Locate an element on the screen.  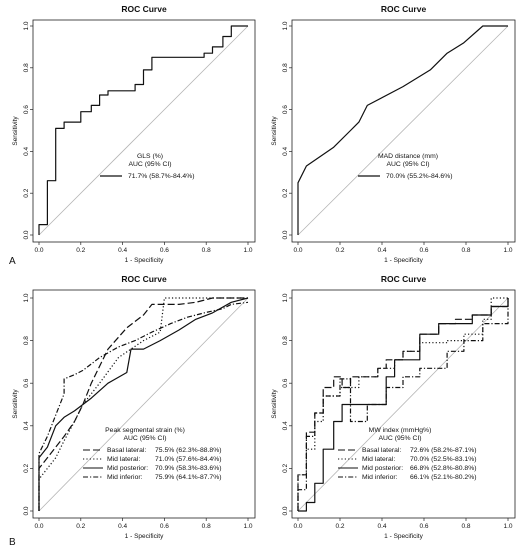
legend-entry-auc: 66.1% (52.1%-80.2%) is located at coordinates (443, 477).